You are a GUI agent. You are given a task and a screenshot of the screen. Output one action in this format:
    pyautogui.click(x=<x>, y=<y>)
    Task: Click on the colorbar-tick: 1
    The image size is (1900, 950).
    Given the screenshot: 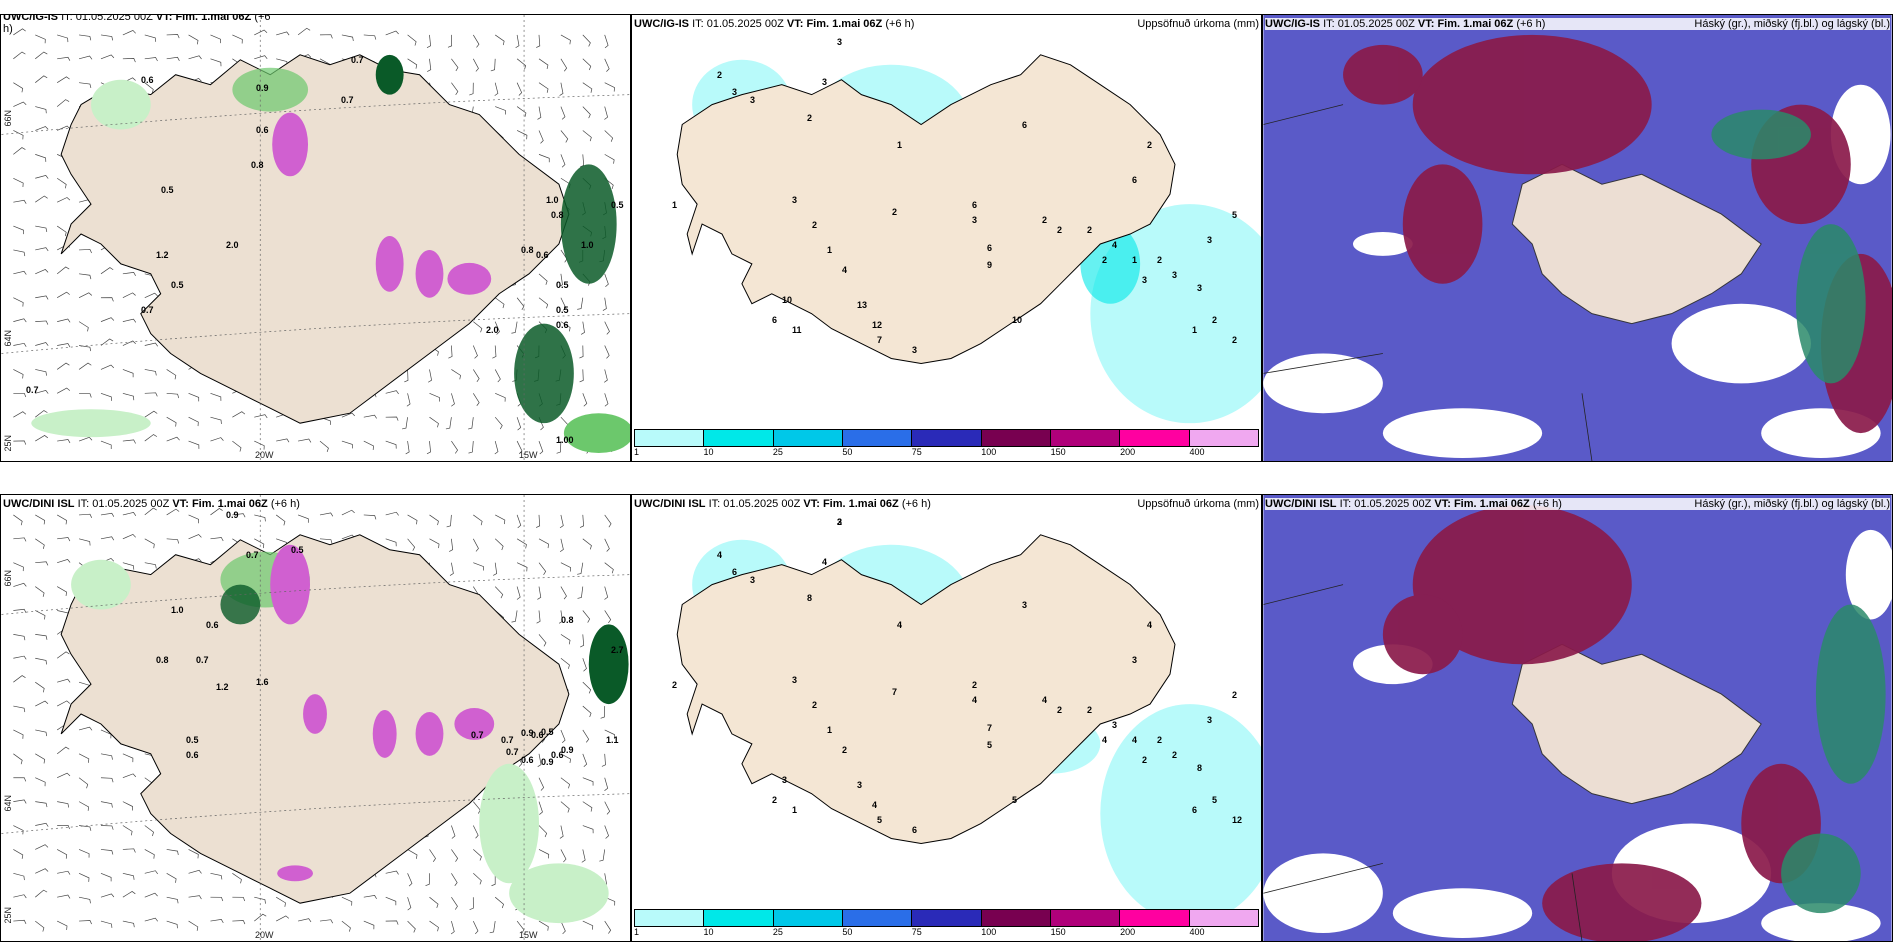 What is the action you would take?
    pyautogui.click(x=637, y=452)
    